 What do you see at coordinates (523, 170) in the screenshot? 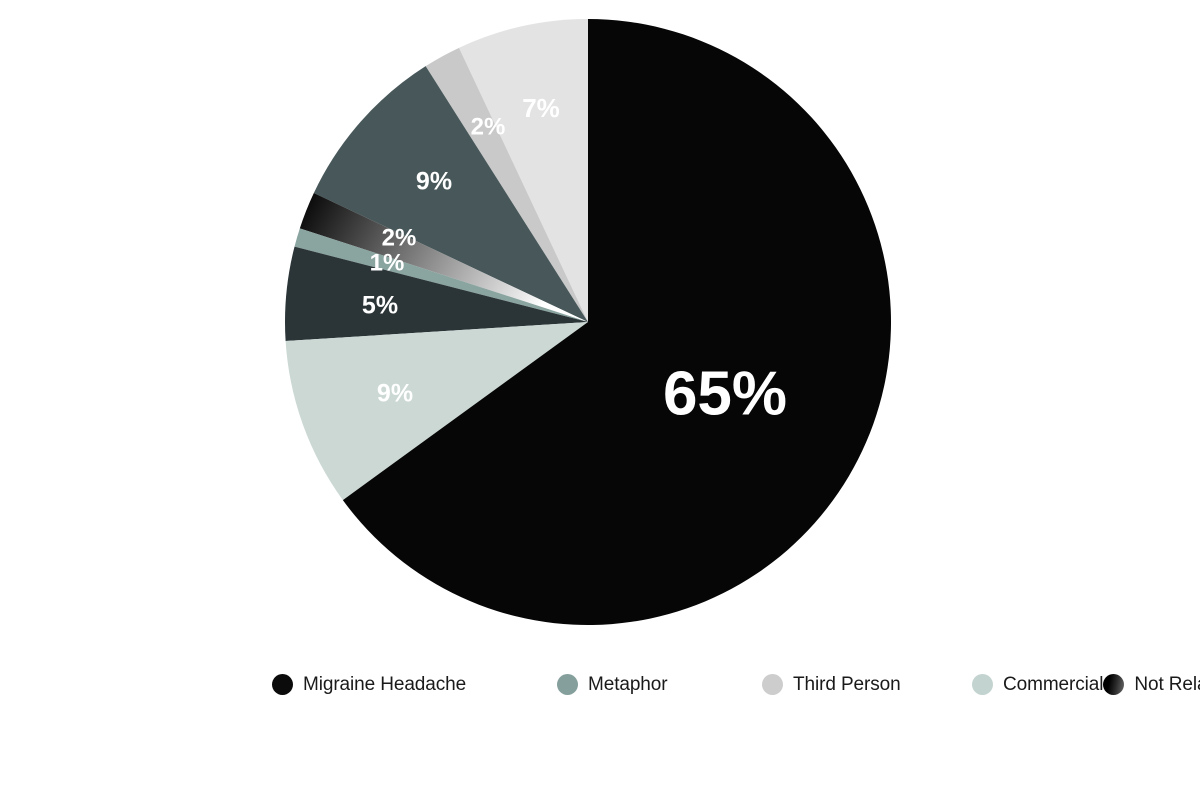
I see `pie-slice-discussion` at bounding box center [523, 170].